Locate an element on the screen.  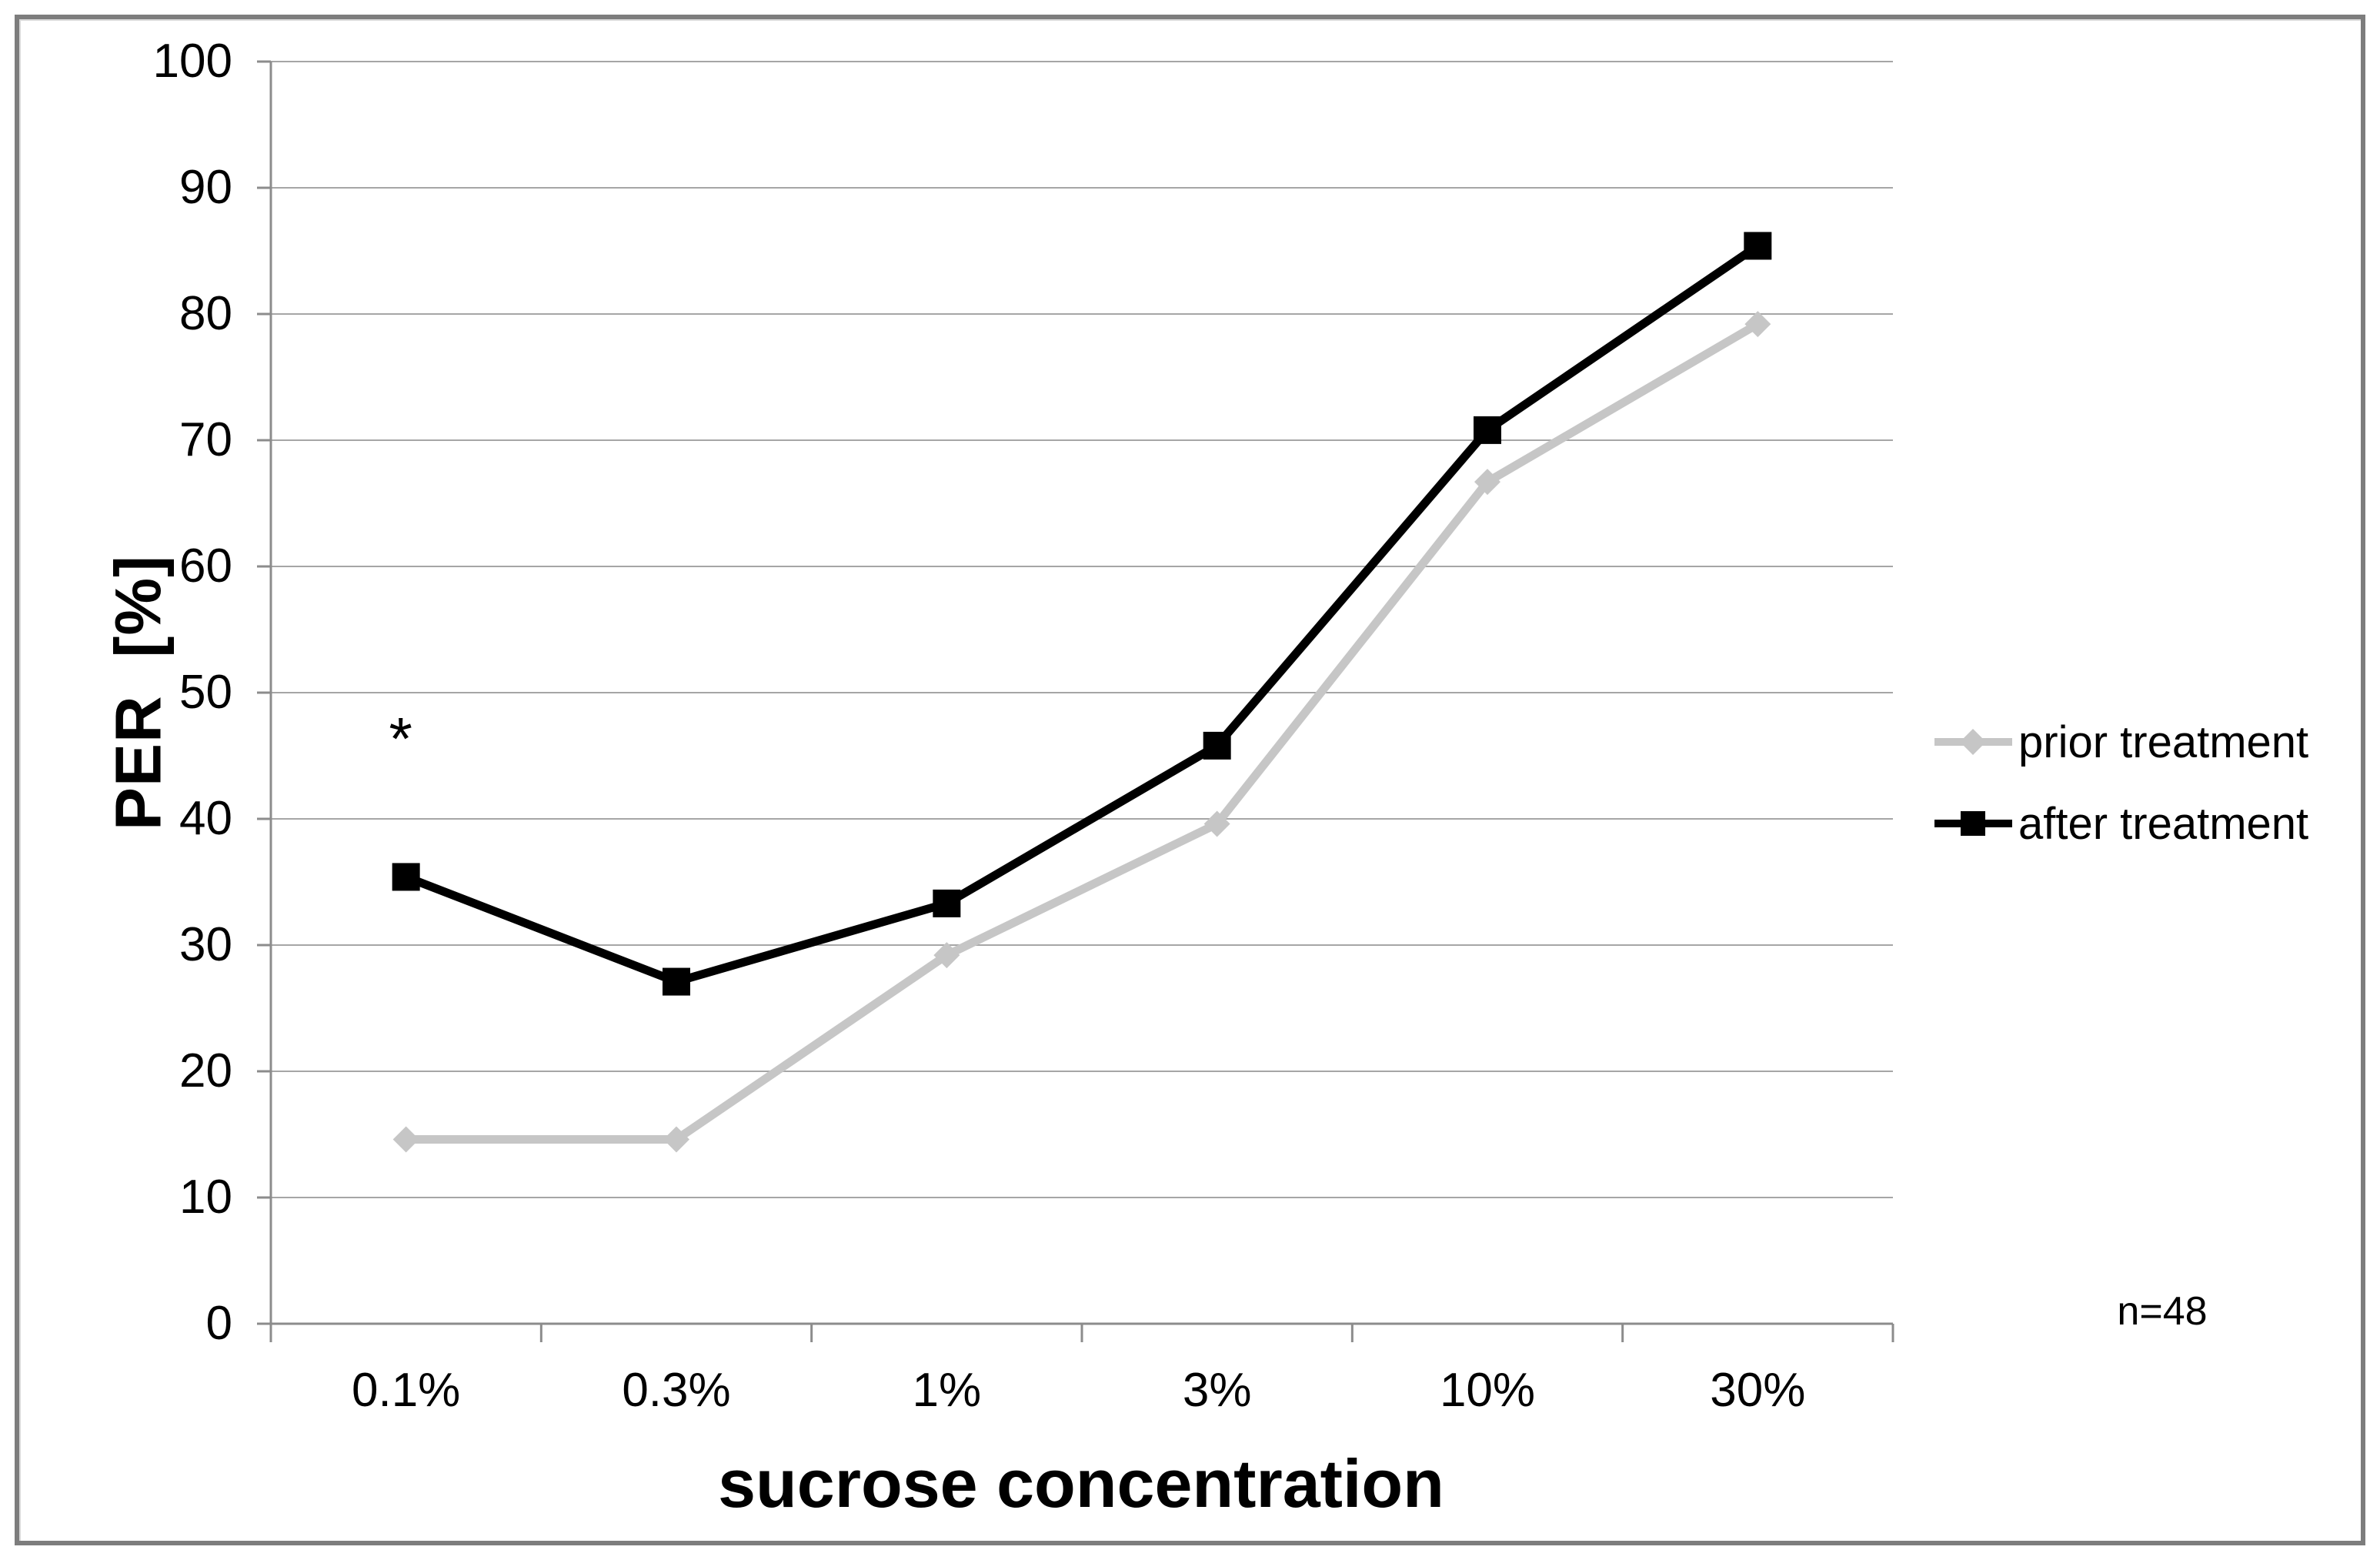
x-axis-title: sucrose concentration is located at coordinates (1081, 1484).